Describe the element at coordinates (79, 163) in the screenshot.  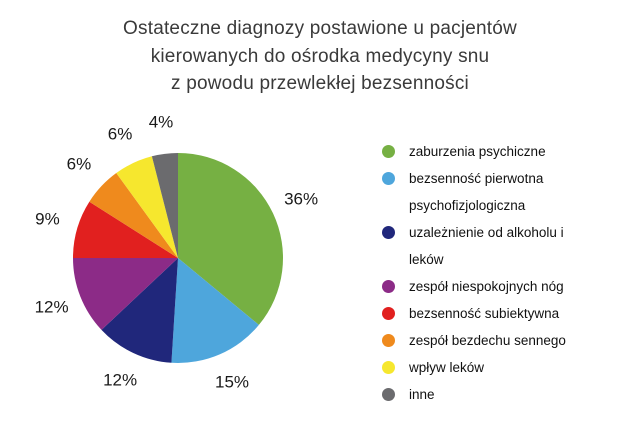
I see `pie-percent-label-5: 6%` at that location.